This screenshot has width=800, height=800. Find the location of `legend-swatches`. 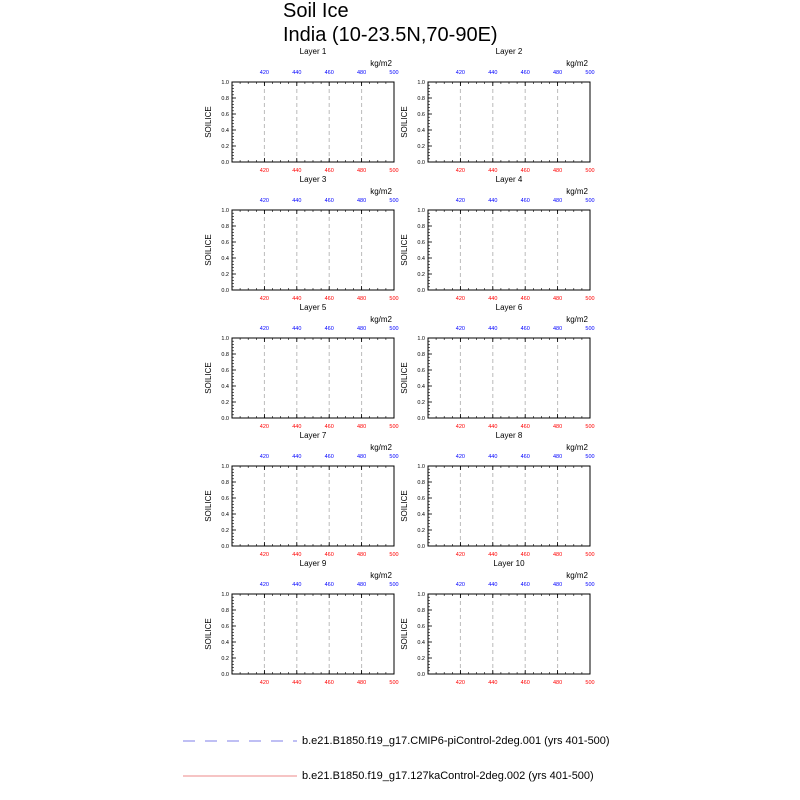

legend-swatches is located at coordinates (240, 758).